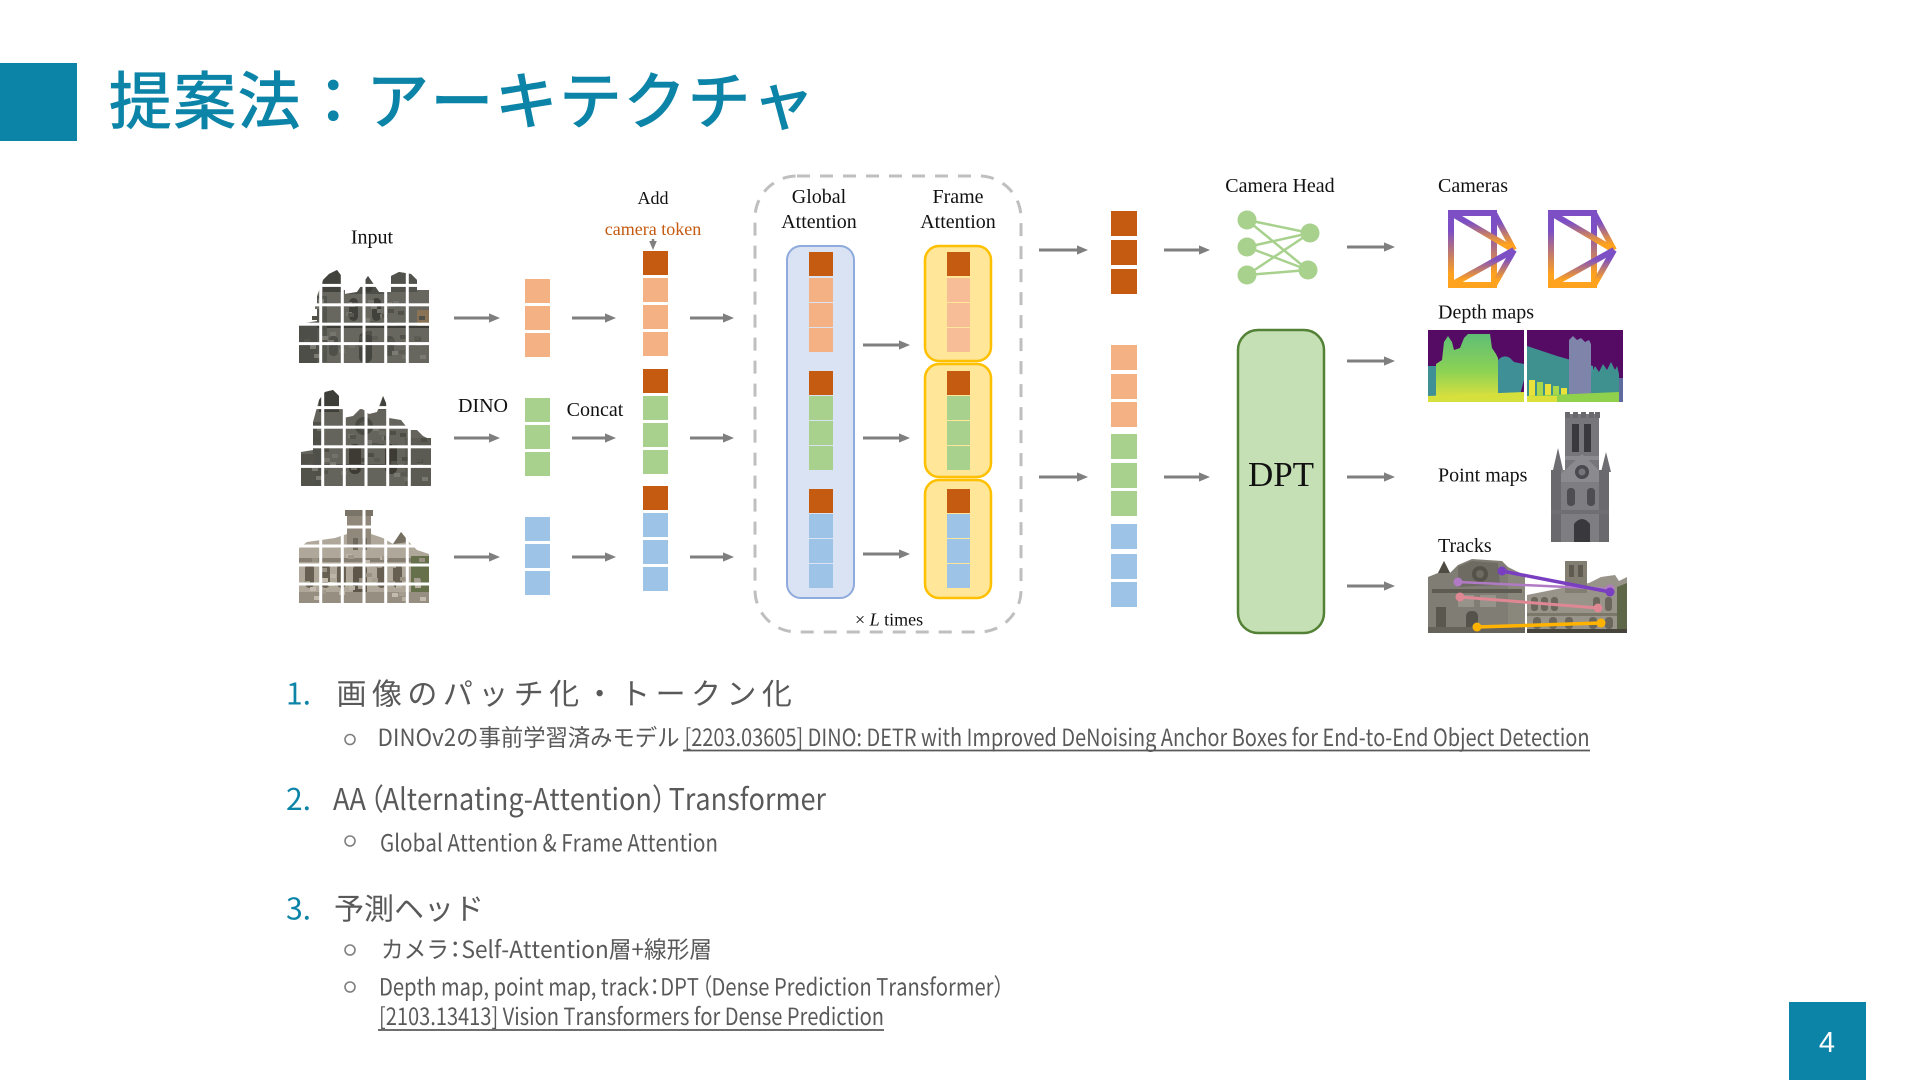  What do you see at coordinates (653, 229) in the screenshot?
I see `svg-text: camera token` at bounding box center [653, 229].